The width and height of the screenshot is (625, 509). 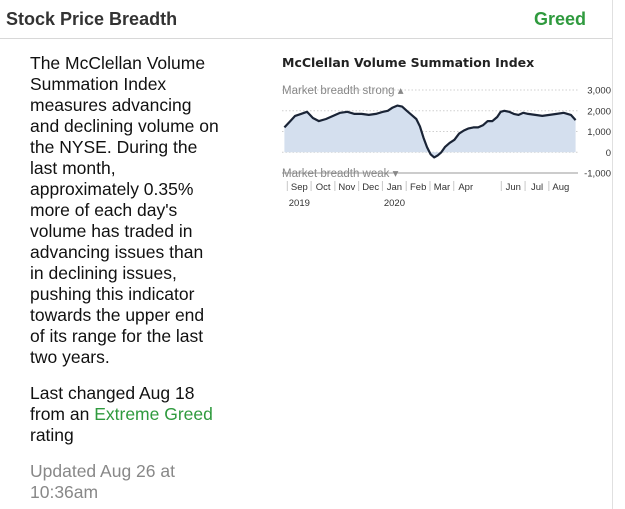 What do you see at coordinates (608, 153) in the screenshot?
I see `y-tick-label: 0` at bounding box center [608, 153].